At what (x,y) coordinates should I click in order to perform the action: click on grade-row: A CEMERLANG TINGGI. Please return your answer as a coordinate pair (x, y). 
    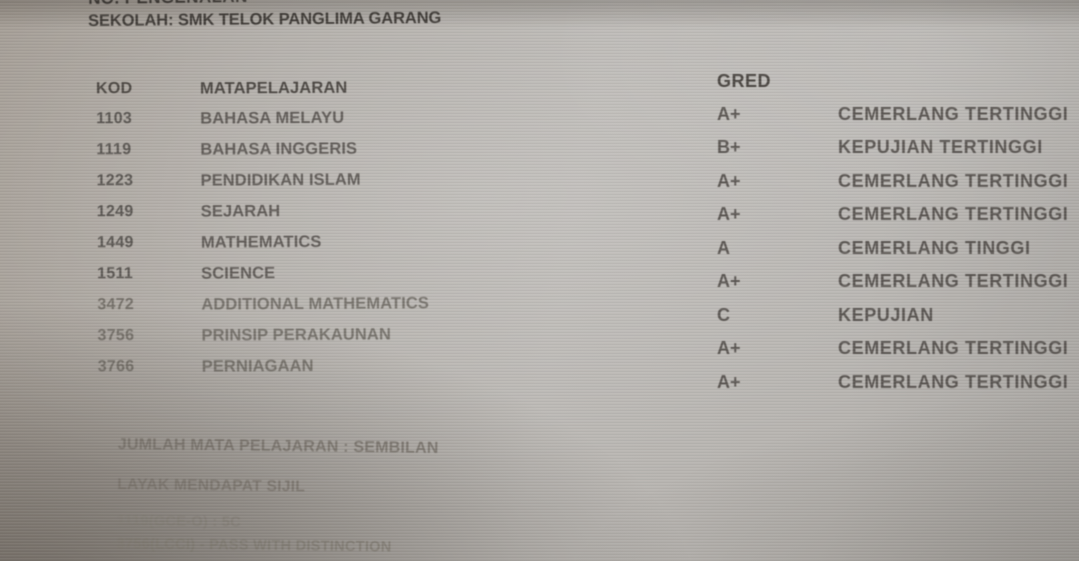
    Looking at the image, I should click on (897, 249).